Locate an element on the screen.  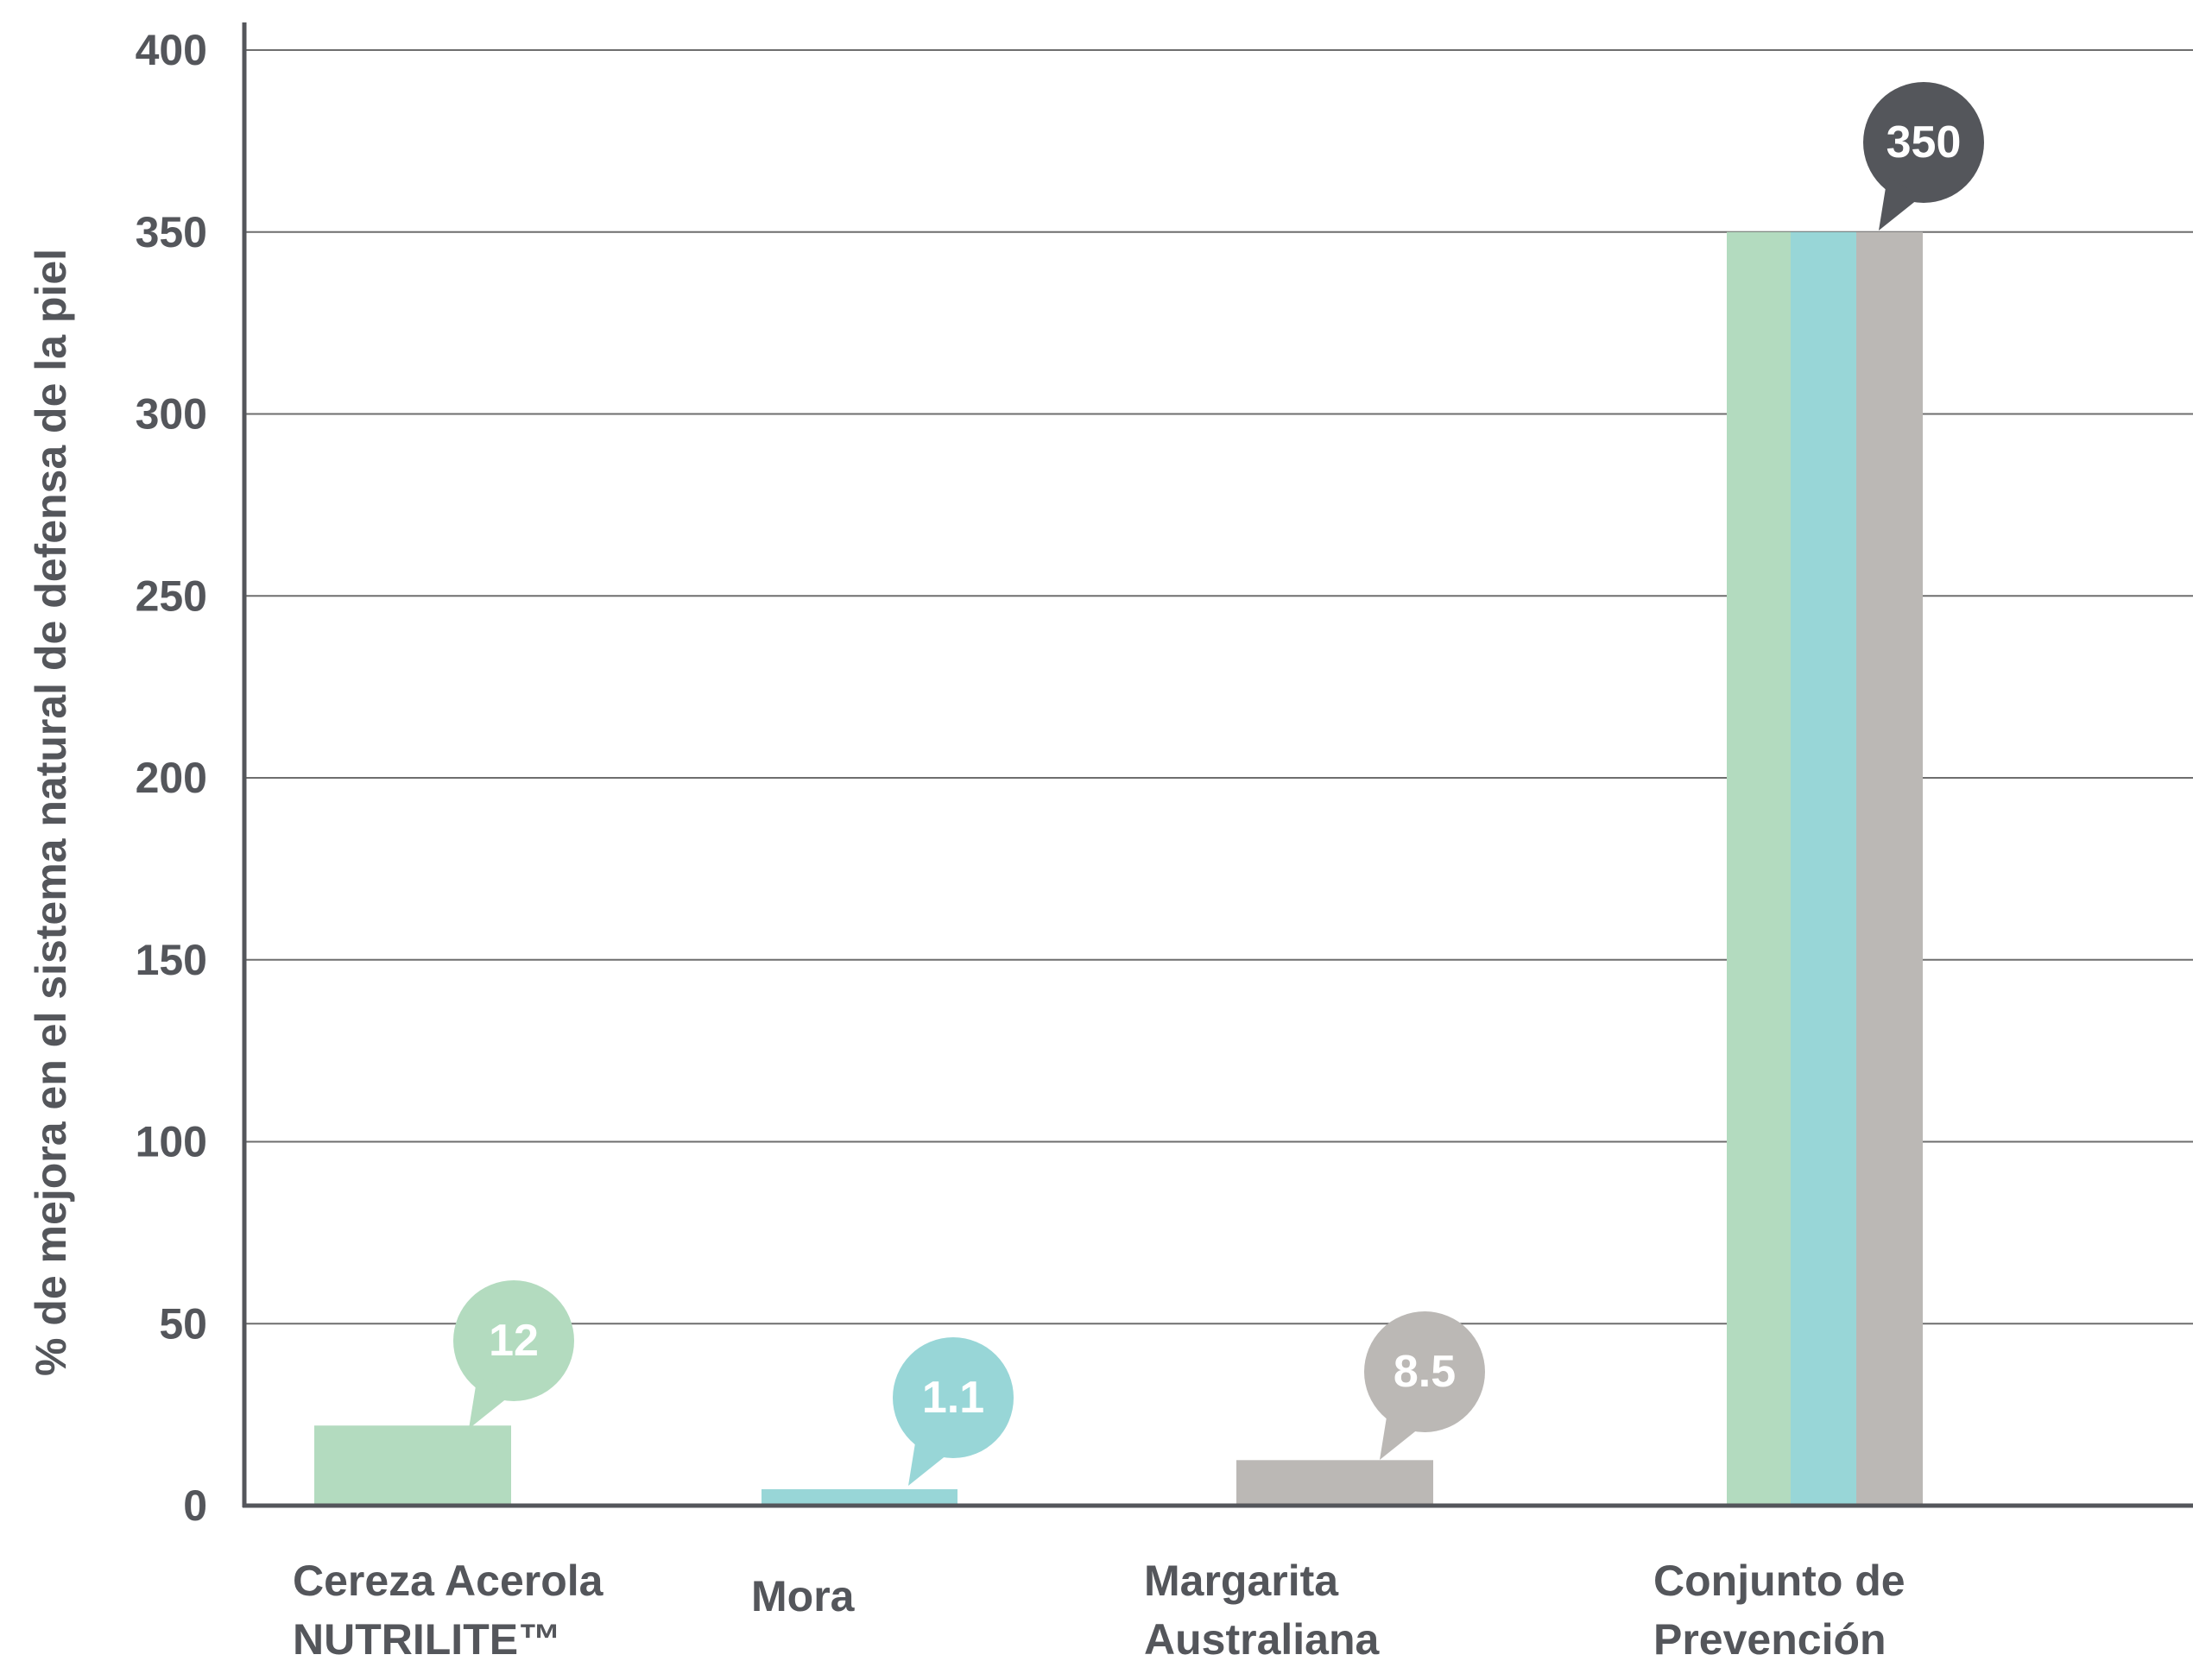
x-category-label-line: Australiana is located at coordinates (1262, 1639).